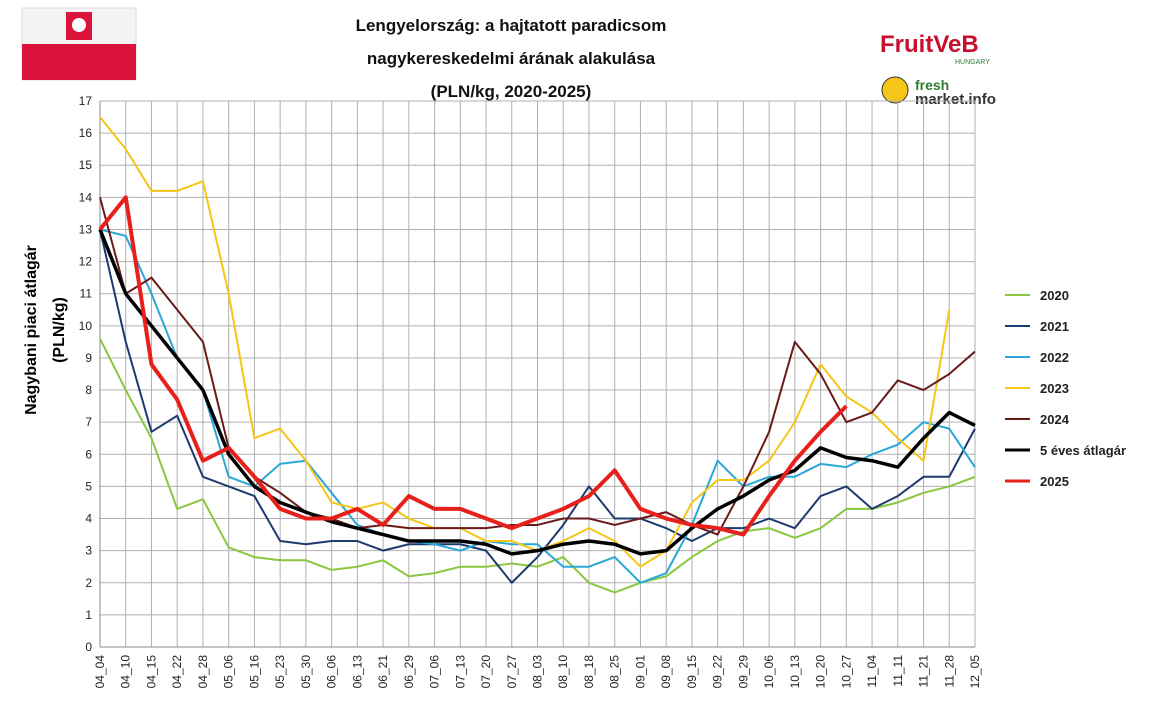 This screenshot has height=719, width=1150. Describe the element at coordinates (872, 671) in the screenshot. I see `x-tick-label: 11_04` at that location.